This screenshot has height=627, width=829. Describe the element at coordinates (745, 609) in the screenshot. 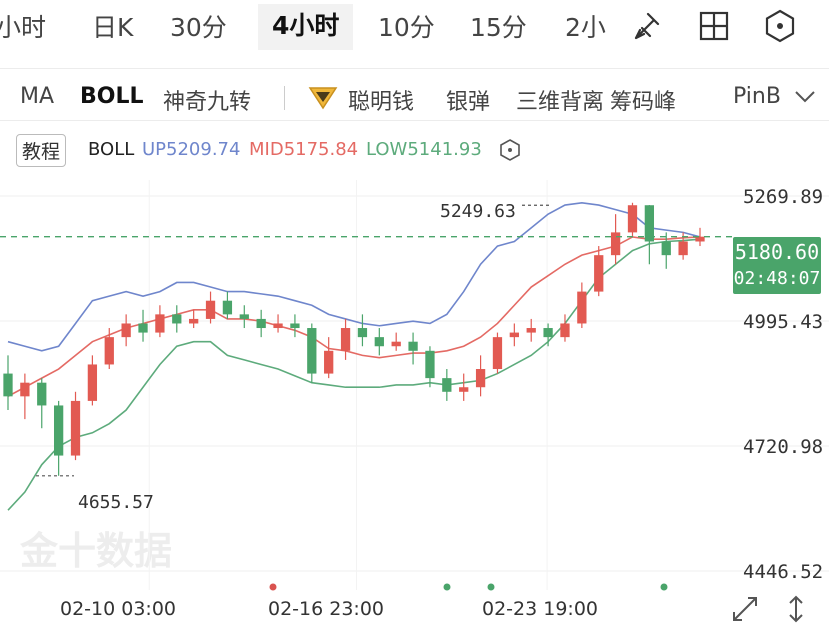

I see `expand-icon` at that location.